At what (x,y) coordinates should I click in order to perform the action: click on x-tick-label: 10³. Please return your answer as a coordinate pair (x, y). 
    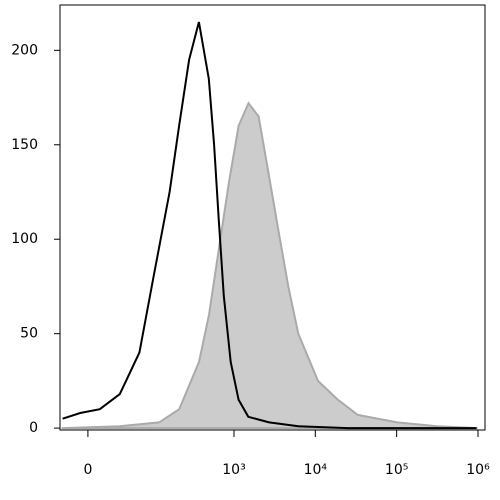
    Looking at the image, I should click on (233, 470).